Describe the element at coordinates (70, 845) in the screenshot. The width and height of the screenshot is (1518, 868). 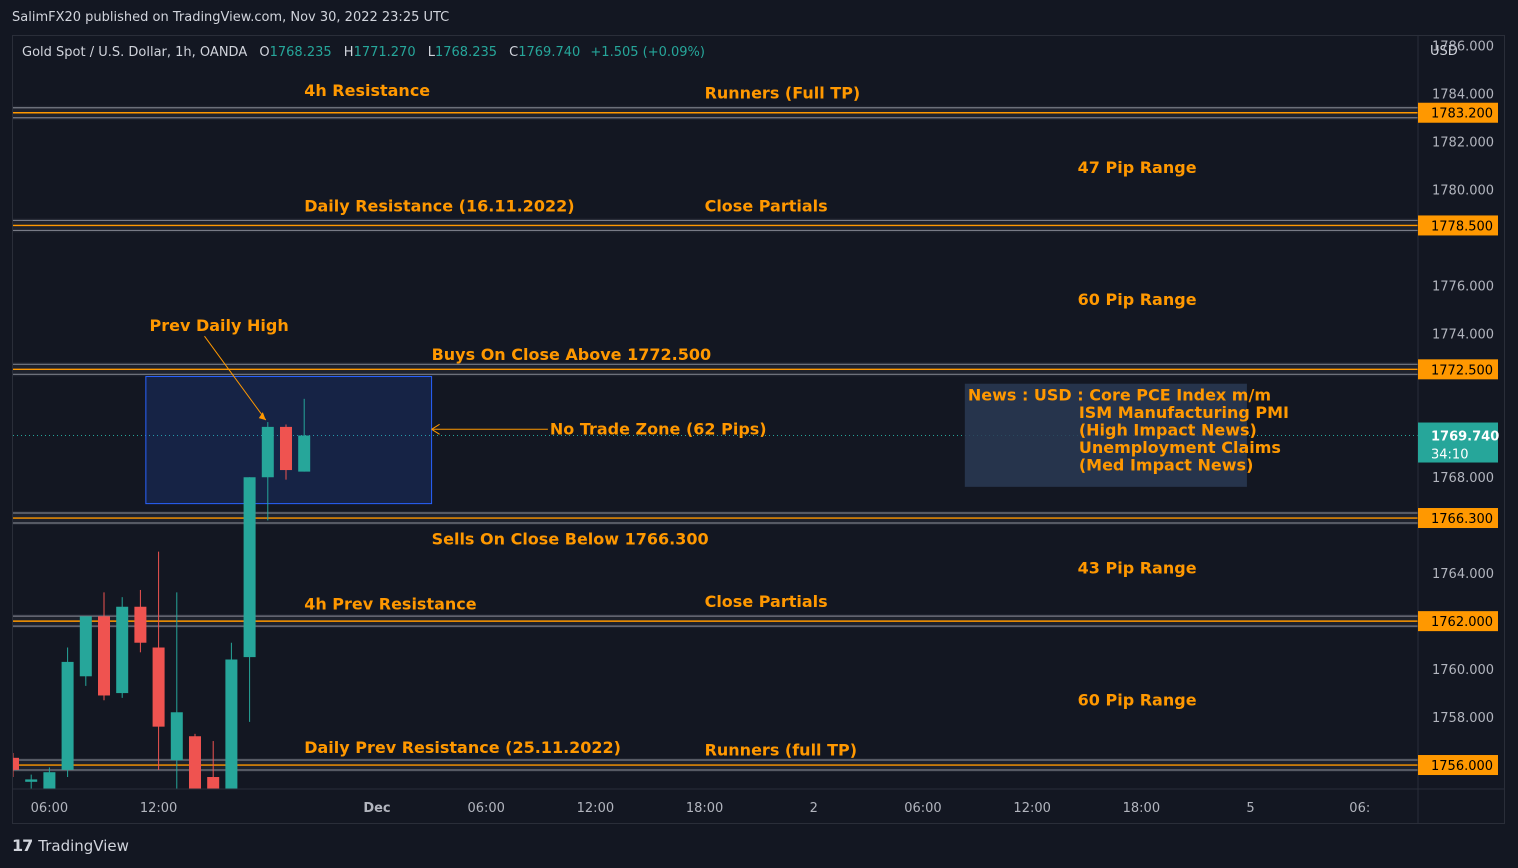
I see `tradingview-logo: 𝟭𝟳 TradingView` at that location.